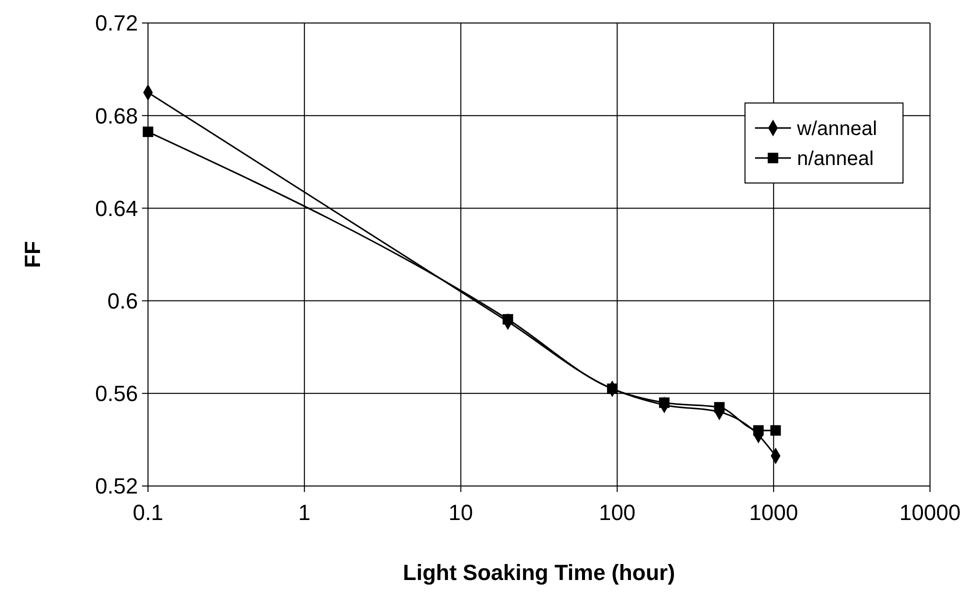  I want to click on x-axis-title: Light Soaking Time (hour), so click(539, 572).